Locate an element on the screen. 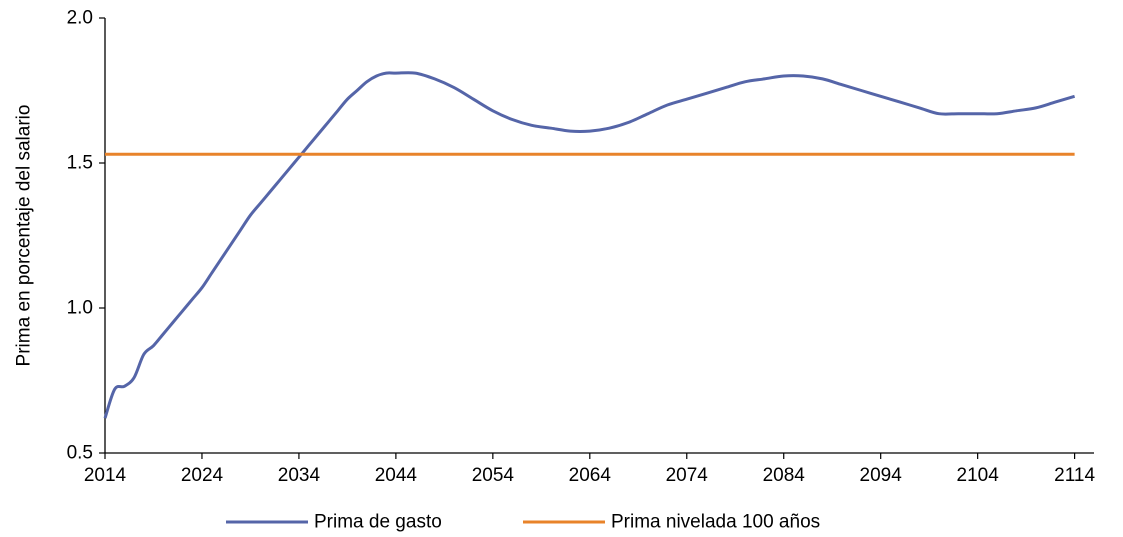 The image size is (1123, 537). x-tick-label: 2054 is located at coordinates (493, 475).